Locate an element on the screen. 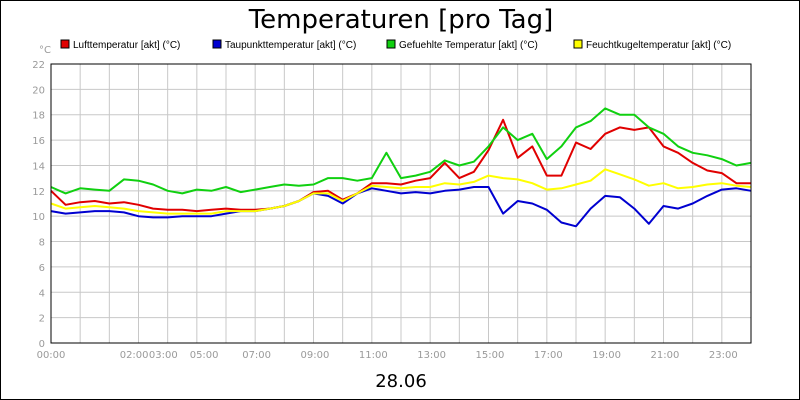  legend-item: Lufttemperatur [akt] (°C) is located at coordinates (120, 45).